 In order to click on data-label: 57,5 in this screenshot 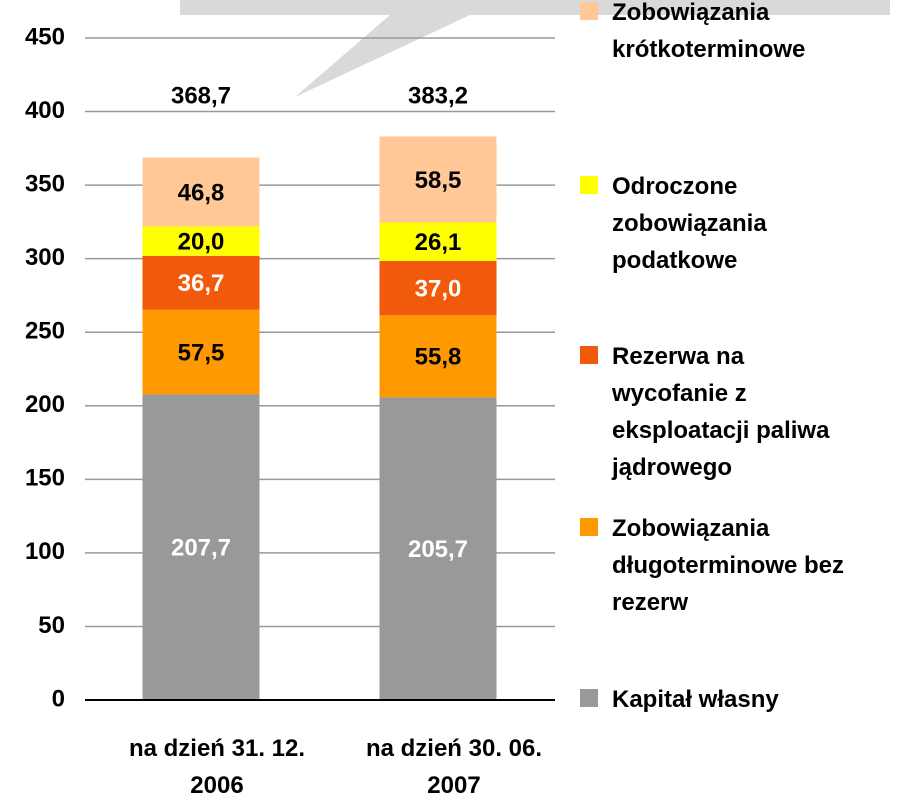, I will do `click(201, 352)`.